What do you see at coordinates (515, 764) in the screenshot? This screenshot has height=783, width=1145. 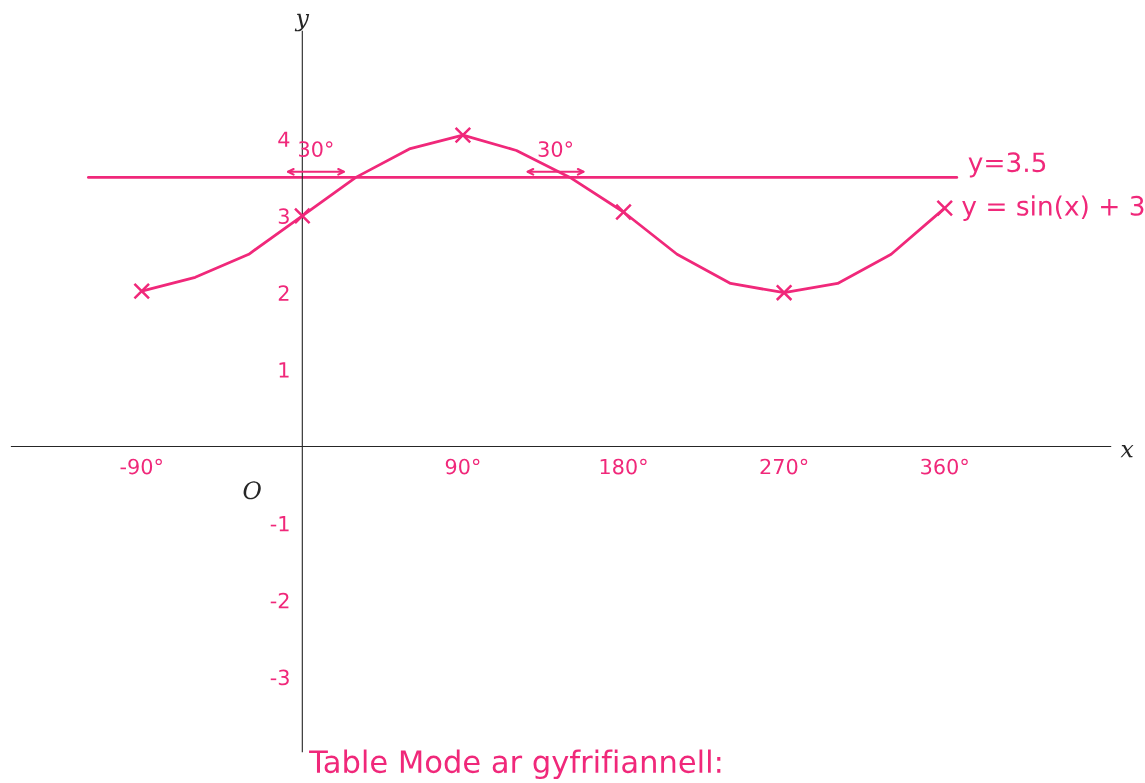 I see `annotation: Table Mode ar gyfrifiannell:` at bounding box center [515, 764].